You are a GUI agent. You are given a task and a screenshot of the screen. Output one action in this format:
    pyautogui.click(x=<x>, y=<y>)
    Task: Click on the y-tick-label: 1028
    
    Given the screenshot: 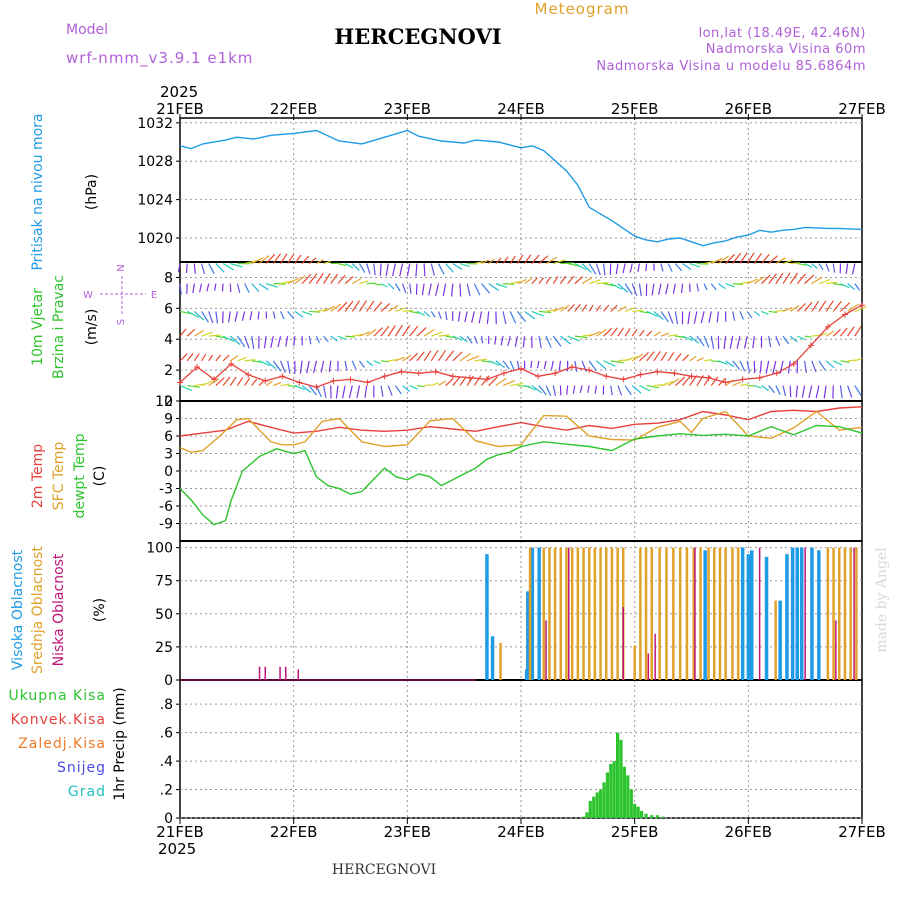 What is the action you would take?
    pyautogui.click(x=155, y=162)
    